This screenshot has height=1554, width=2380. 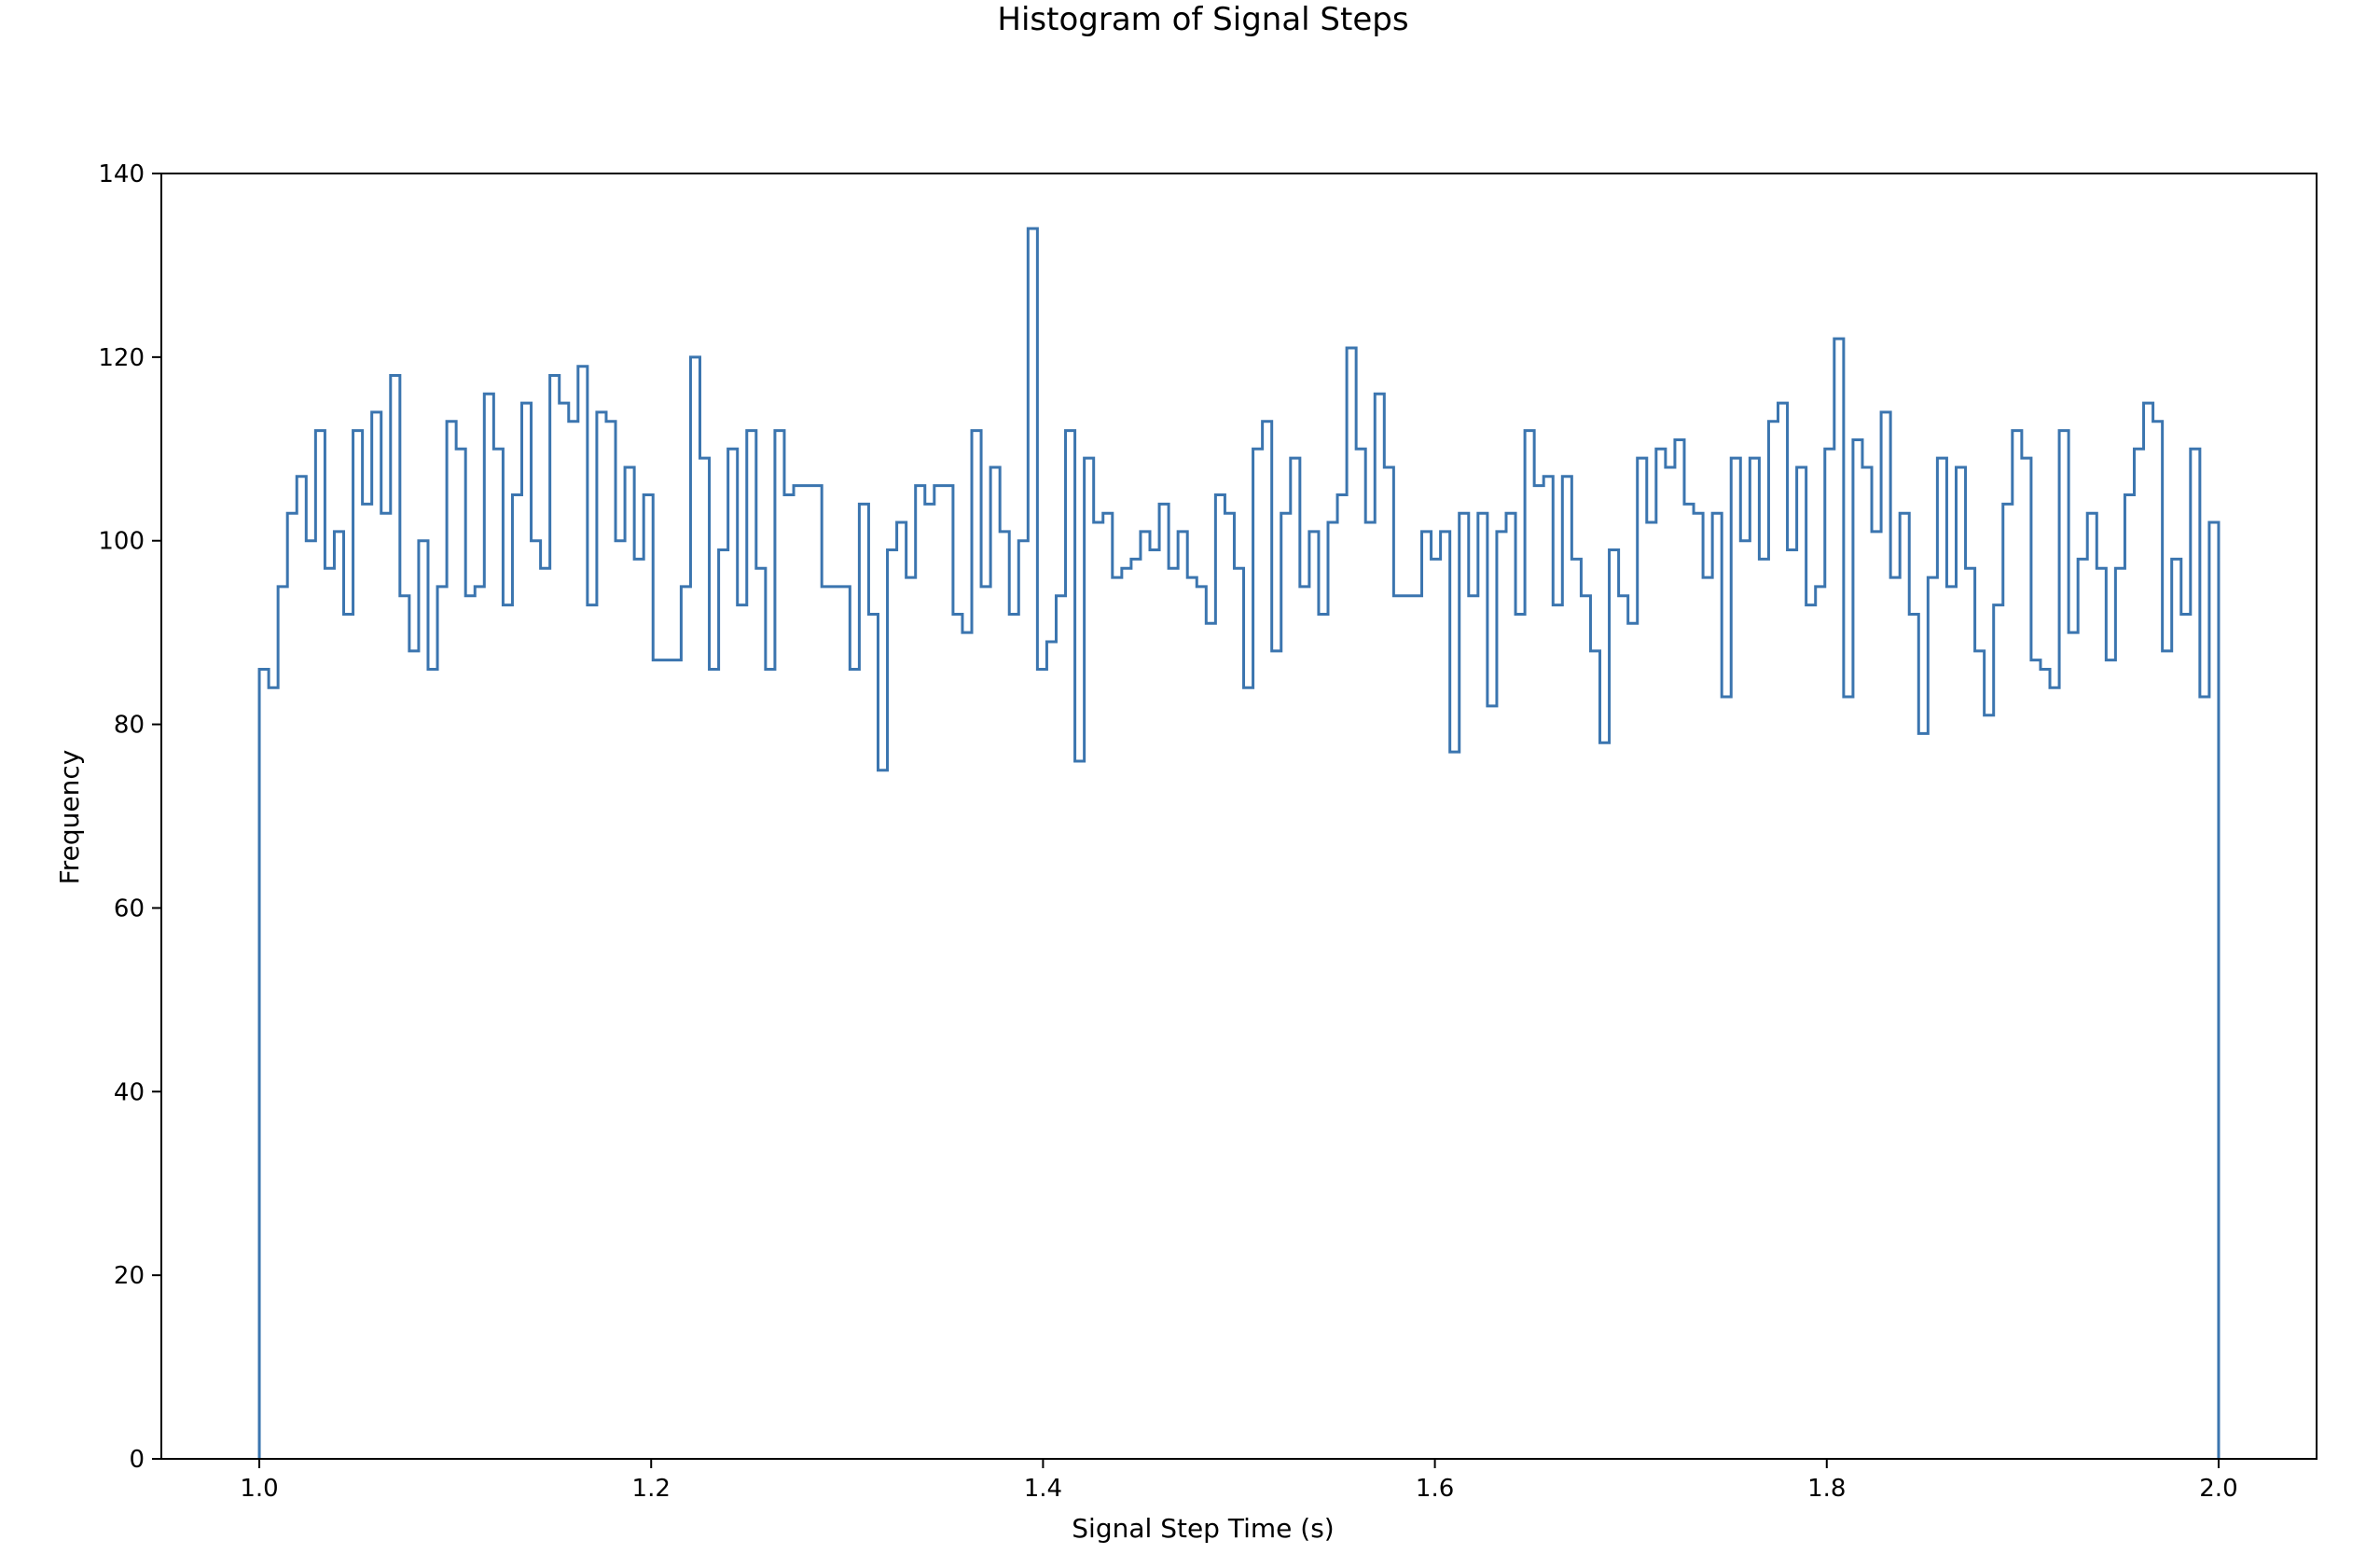 I want to click on y-tick-label: 80, so click(x=129, y=726).